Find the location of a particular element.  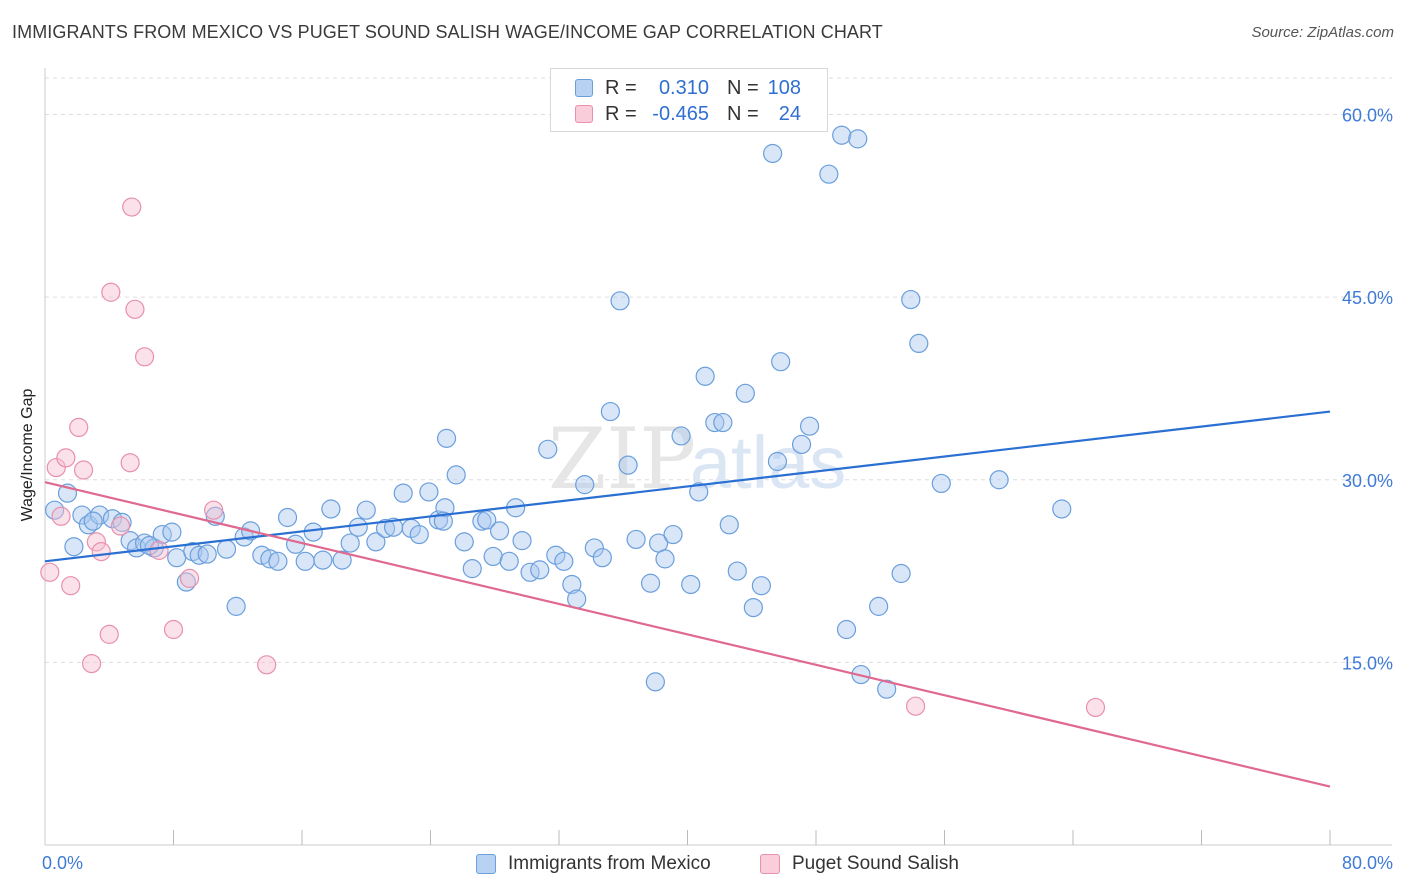

y-axis-label: Wage/Income Gap is located at coordinates (27, 455).